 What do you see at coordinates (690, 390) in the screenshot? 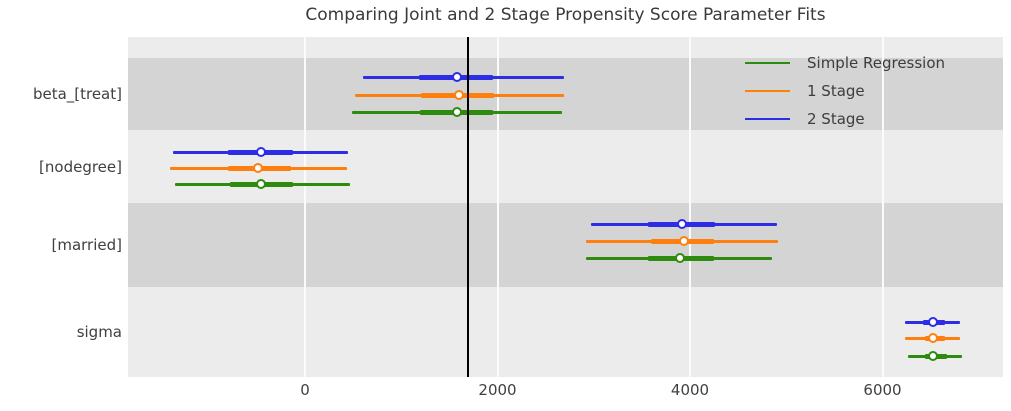
I see `x-tick-label: 4000` at bounding box center [690, 390].